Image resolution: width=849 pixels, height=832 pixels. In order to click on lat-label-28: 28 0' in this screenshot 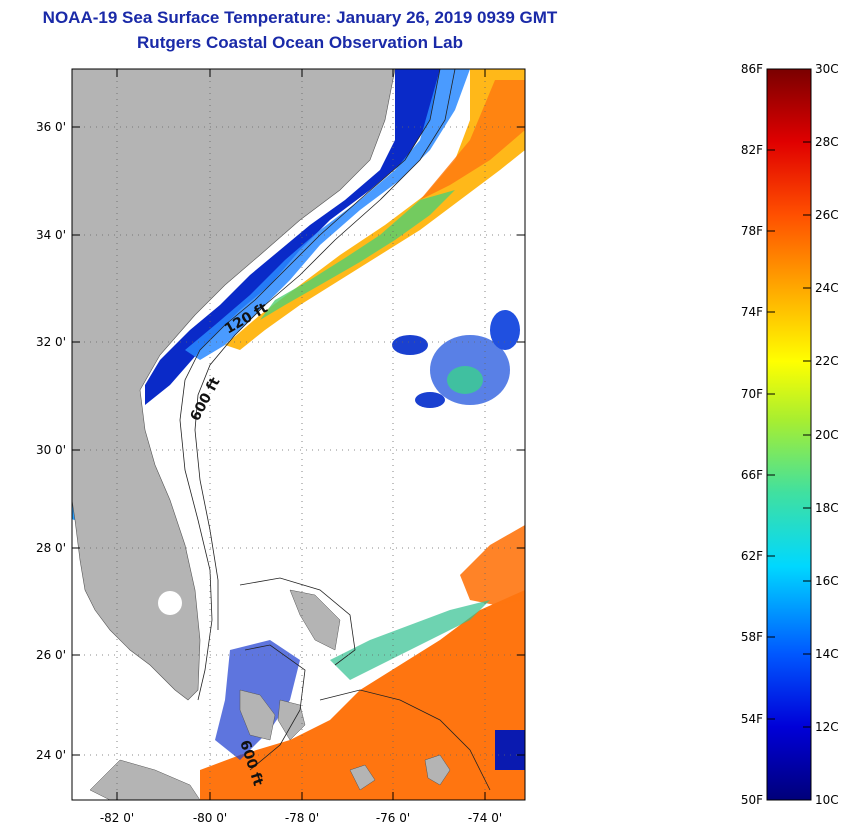, I will do `click(51, 548)`.